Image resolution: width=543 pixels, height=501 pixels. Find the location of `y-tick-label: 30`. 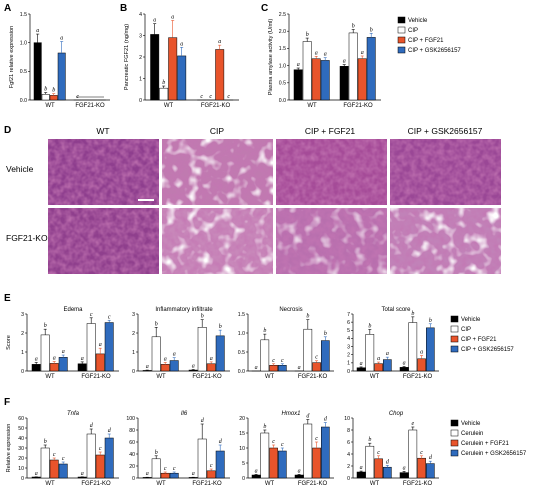

y-tick-label: 30 is located at coordinates (21, 449).